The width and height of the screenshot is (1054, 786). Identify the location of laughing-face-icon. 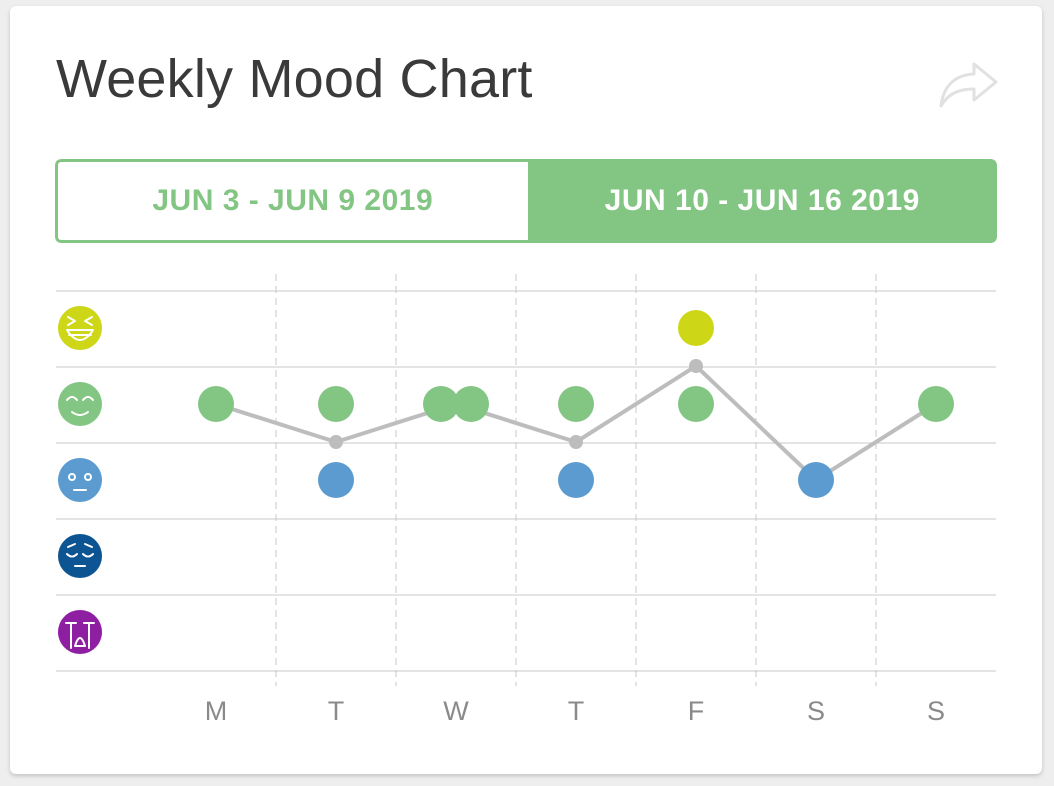
(80, 328).